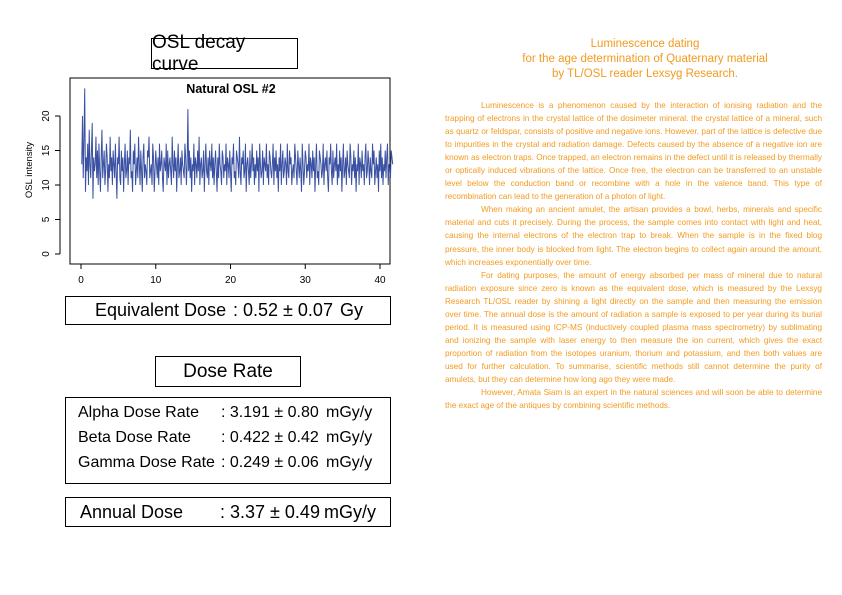 This screenshot has width=842, height=595. I want to click on dose-rate-label: Gamma Dose Rate, so click(146, 462).